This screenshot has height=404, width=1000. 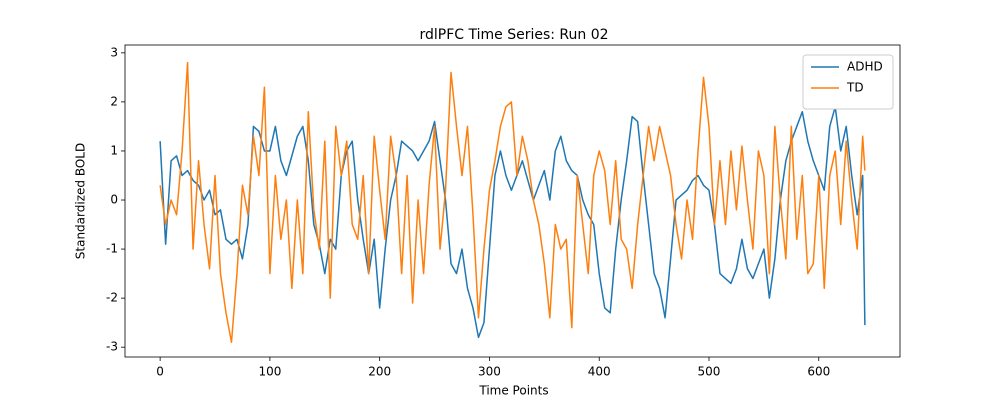 What do you see at coordinates (81, 201) in the screenshot?
I see `y-axis-label: Standardized BOLD` at bounding box center [81, 201].